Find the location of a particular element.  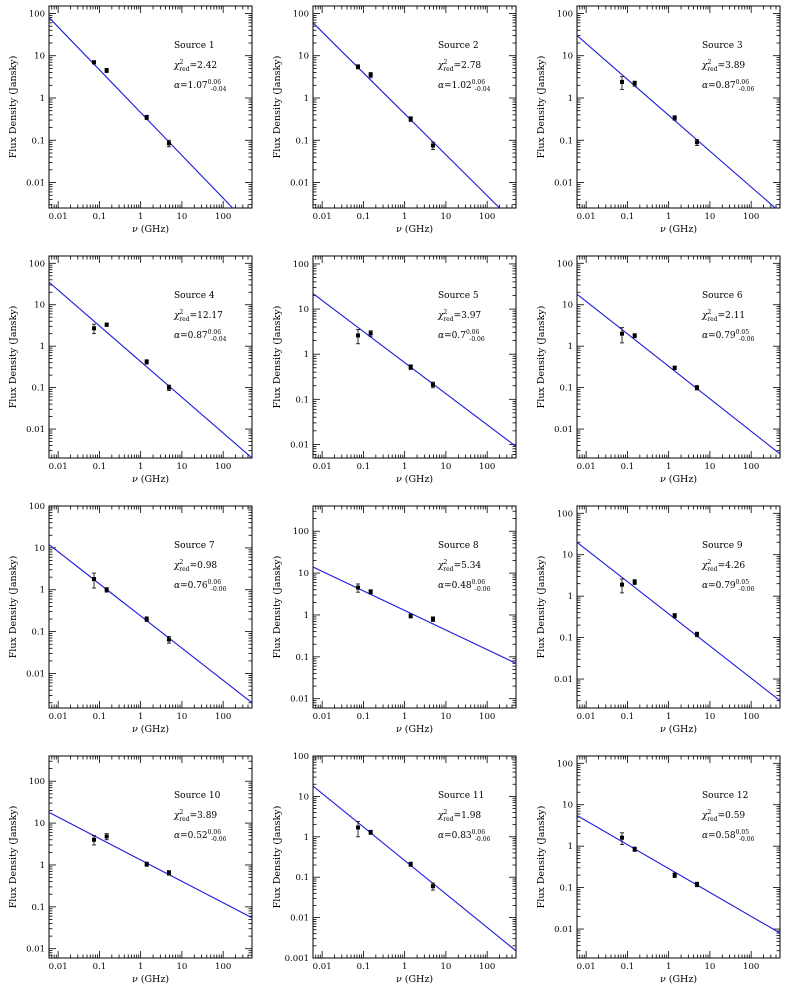

alpha-label: α=0.520.06 -0.06 is located at coordinates (200, 836).